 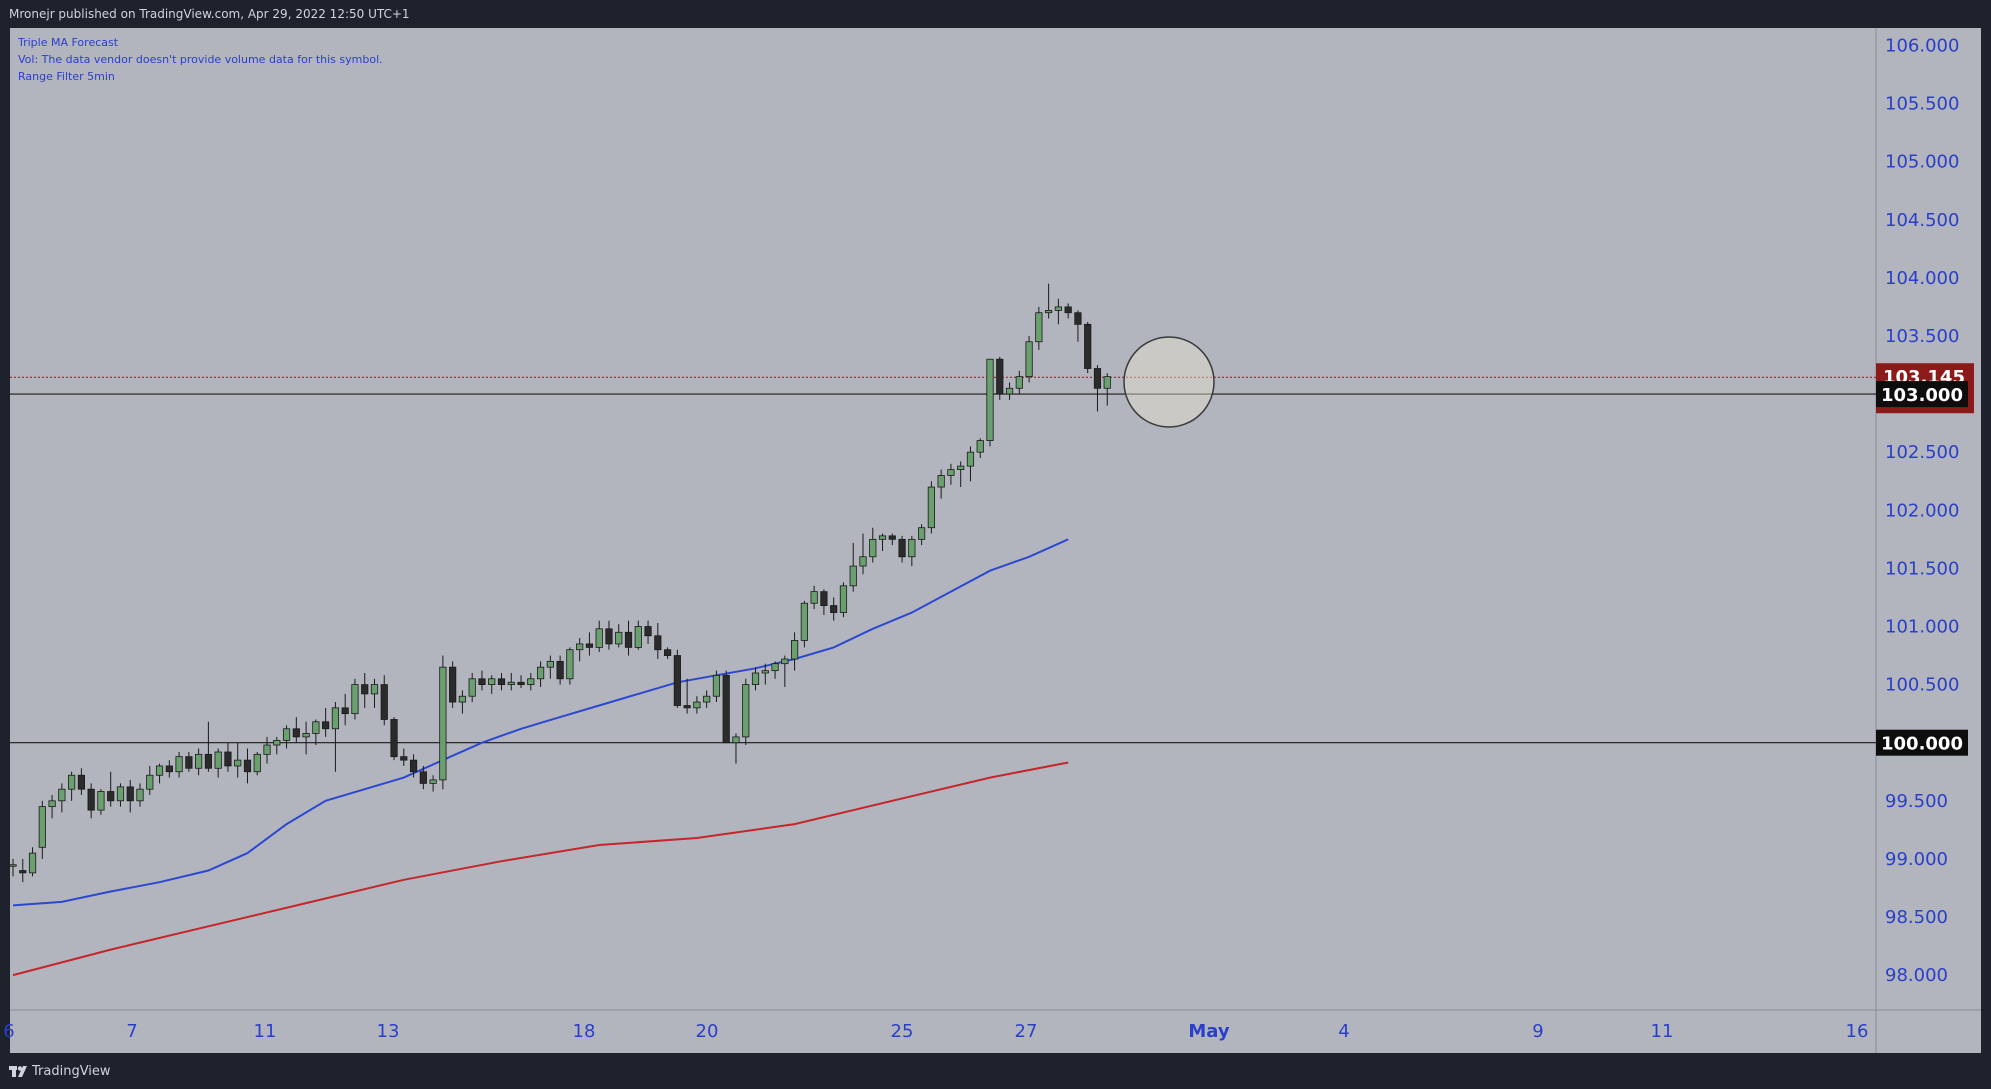 What do you see at coordinates (1922, 104) in the screenshot?
I see `y-tick-label: 105.500` at bounding box center [1922, 104].